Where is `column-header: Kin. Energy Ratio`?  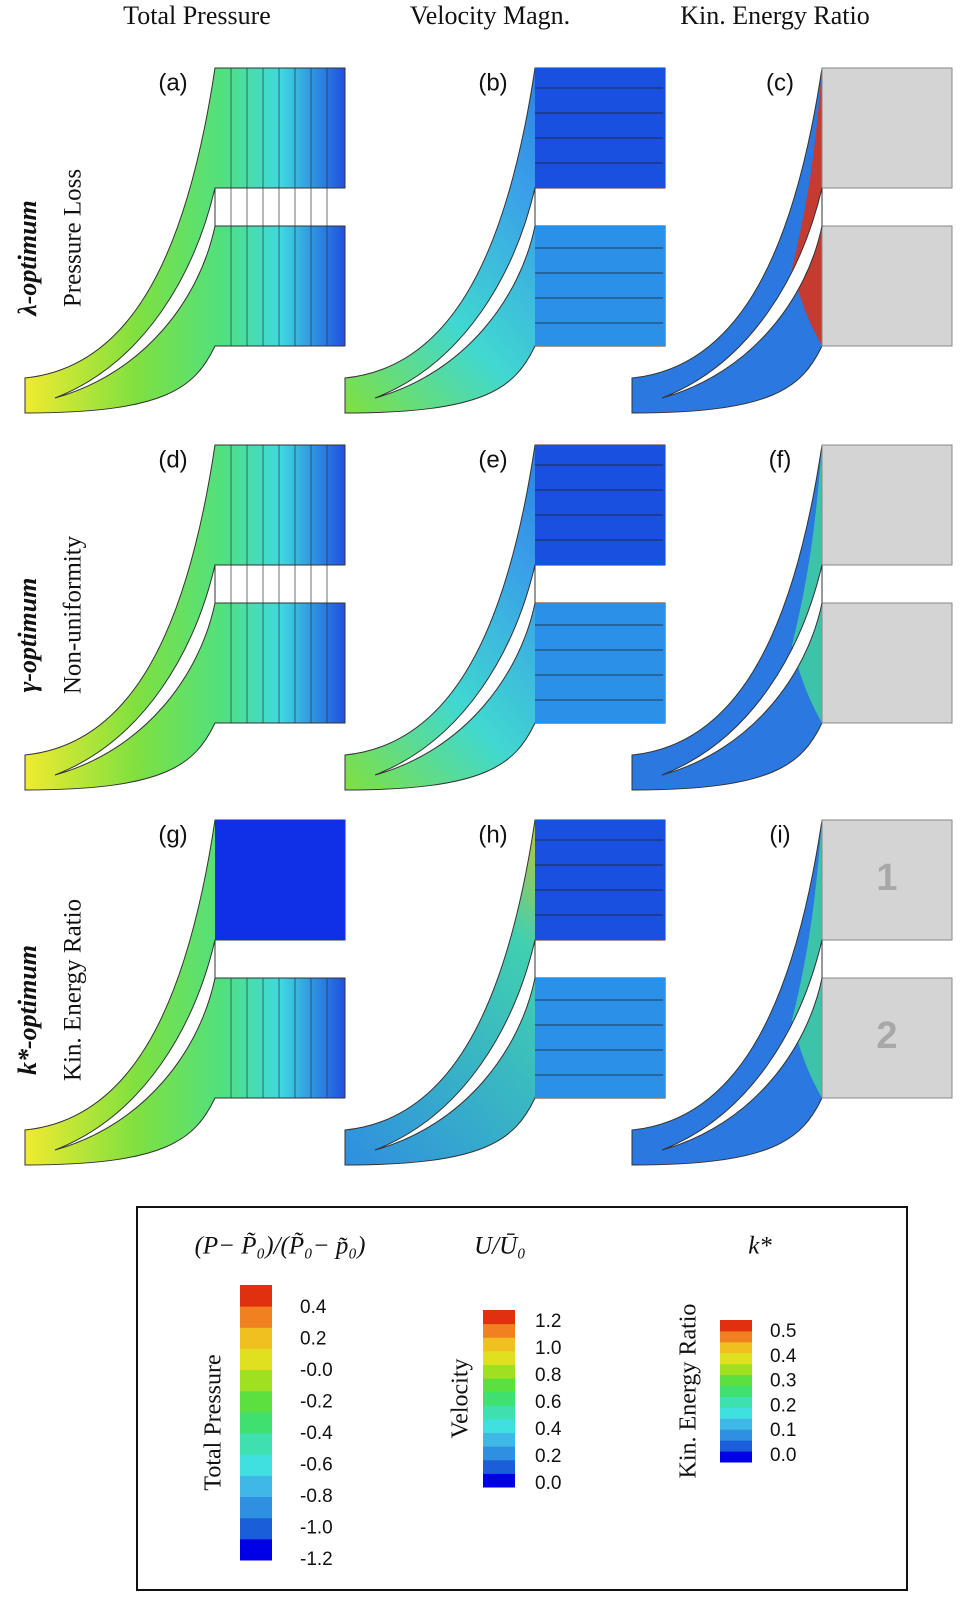
column-header: Kin. Energy Ratio is located at coordinates (774, 15).